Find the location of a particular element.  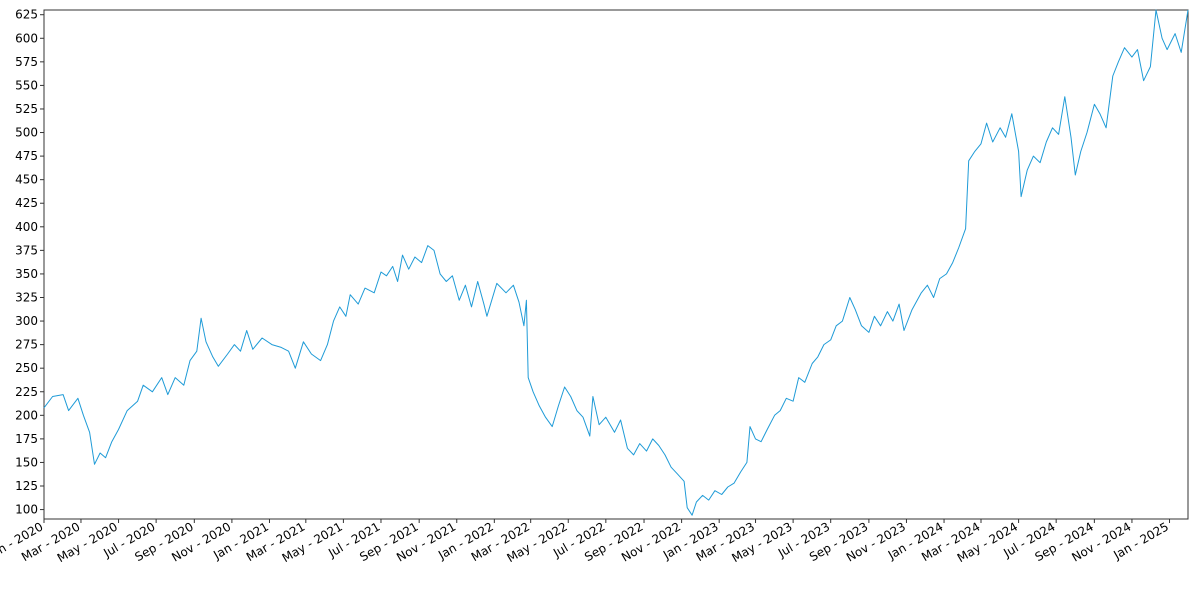

y-tick-label: 325 is located at coordinates (26, 297).